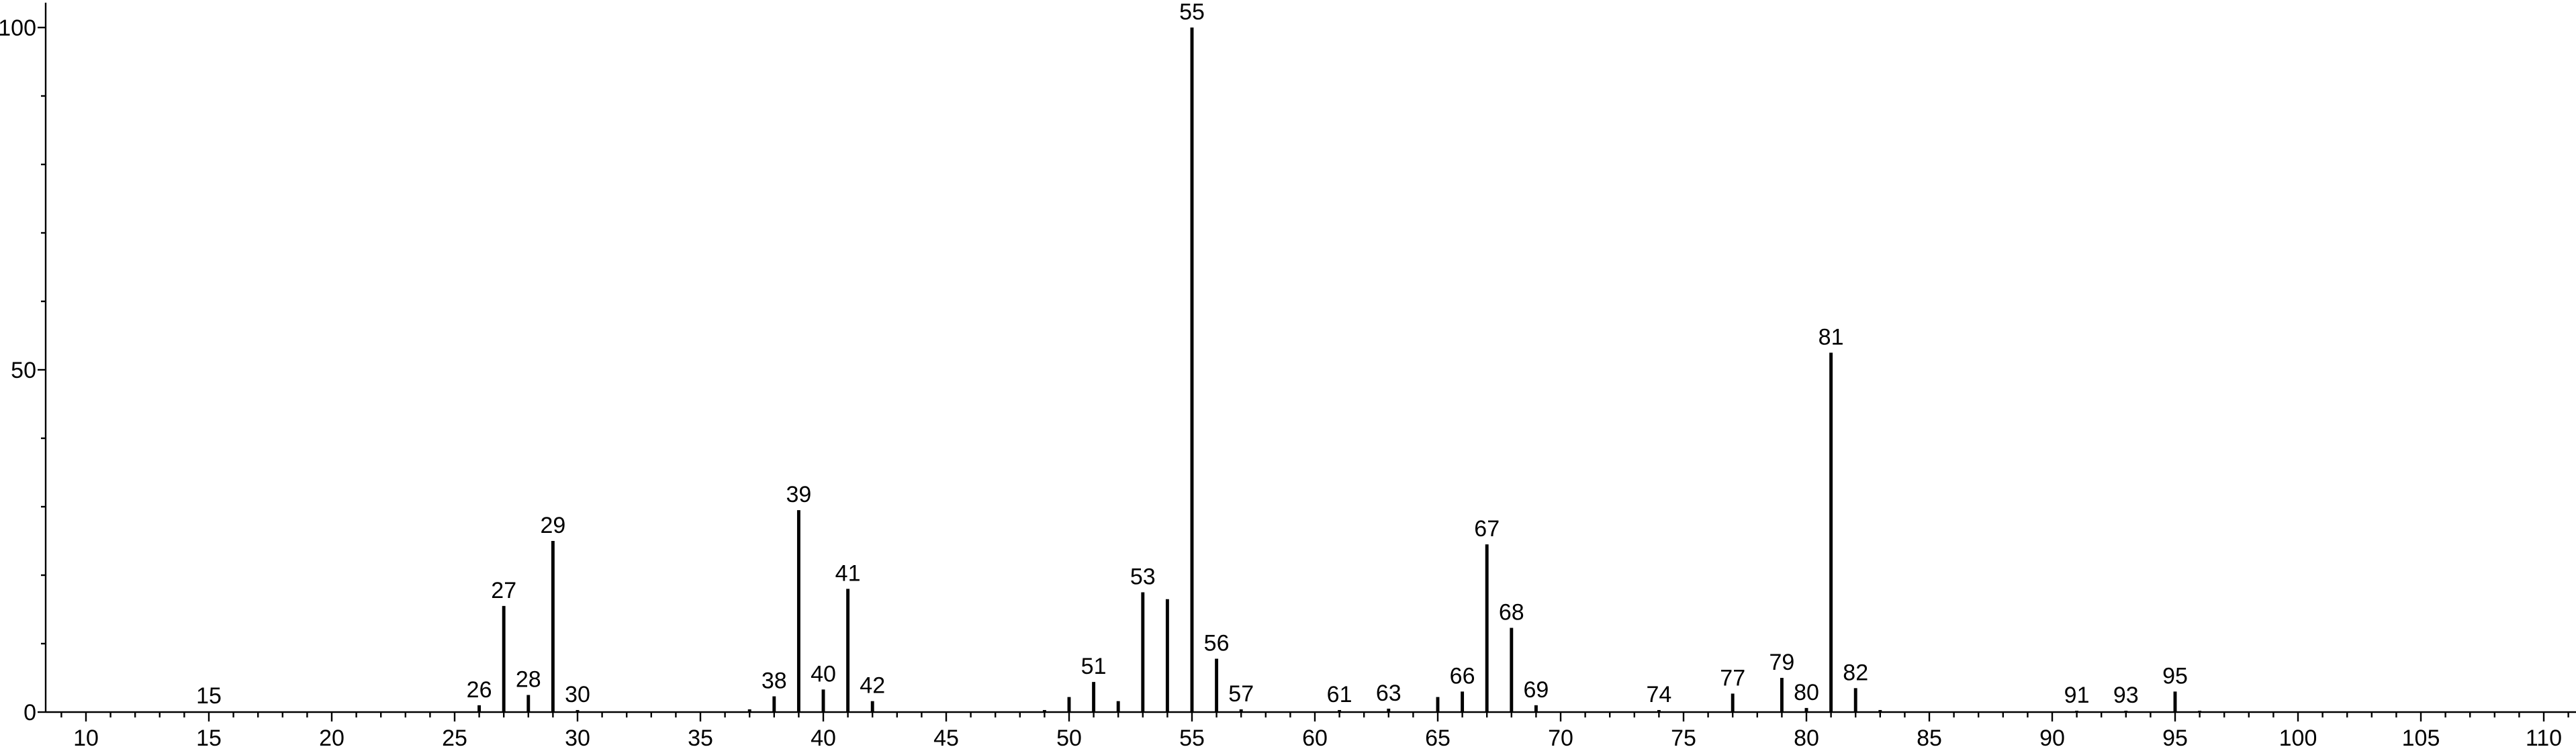 The width and height of the screenshot is (2576, 749). What do you see at coordinates (1831, 338) in the screenshot?
I see `peak-label: 81` at bounding box center [1831, 338].